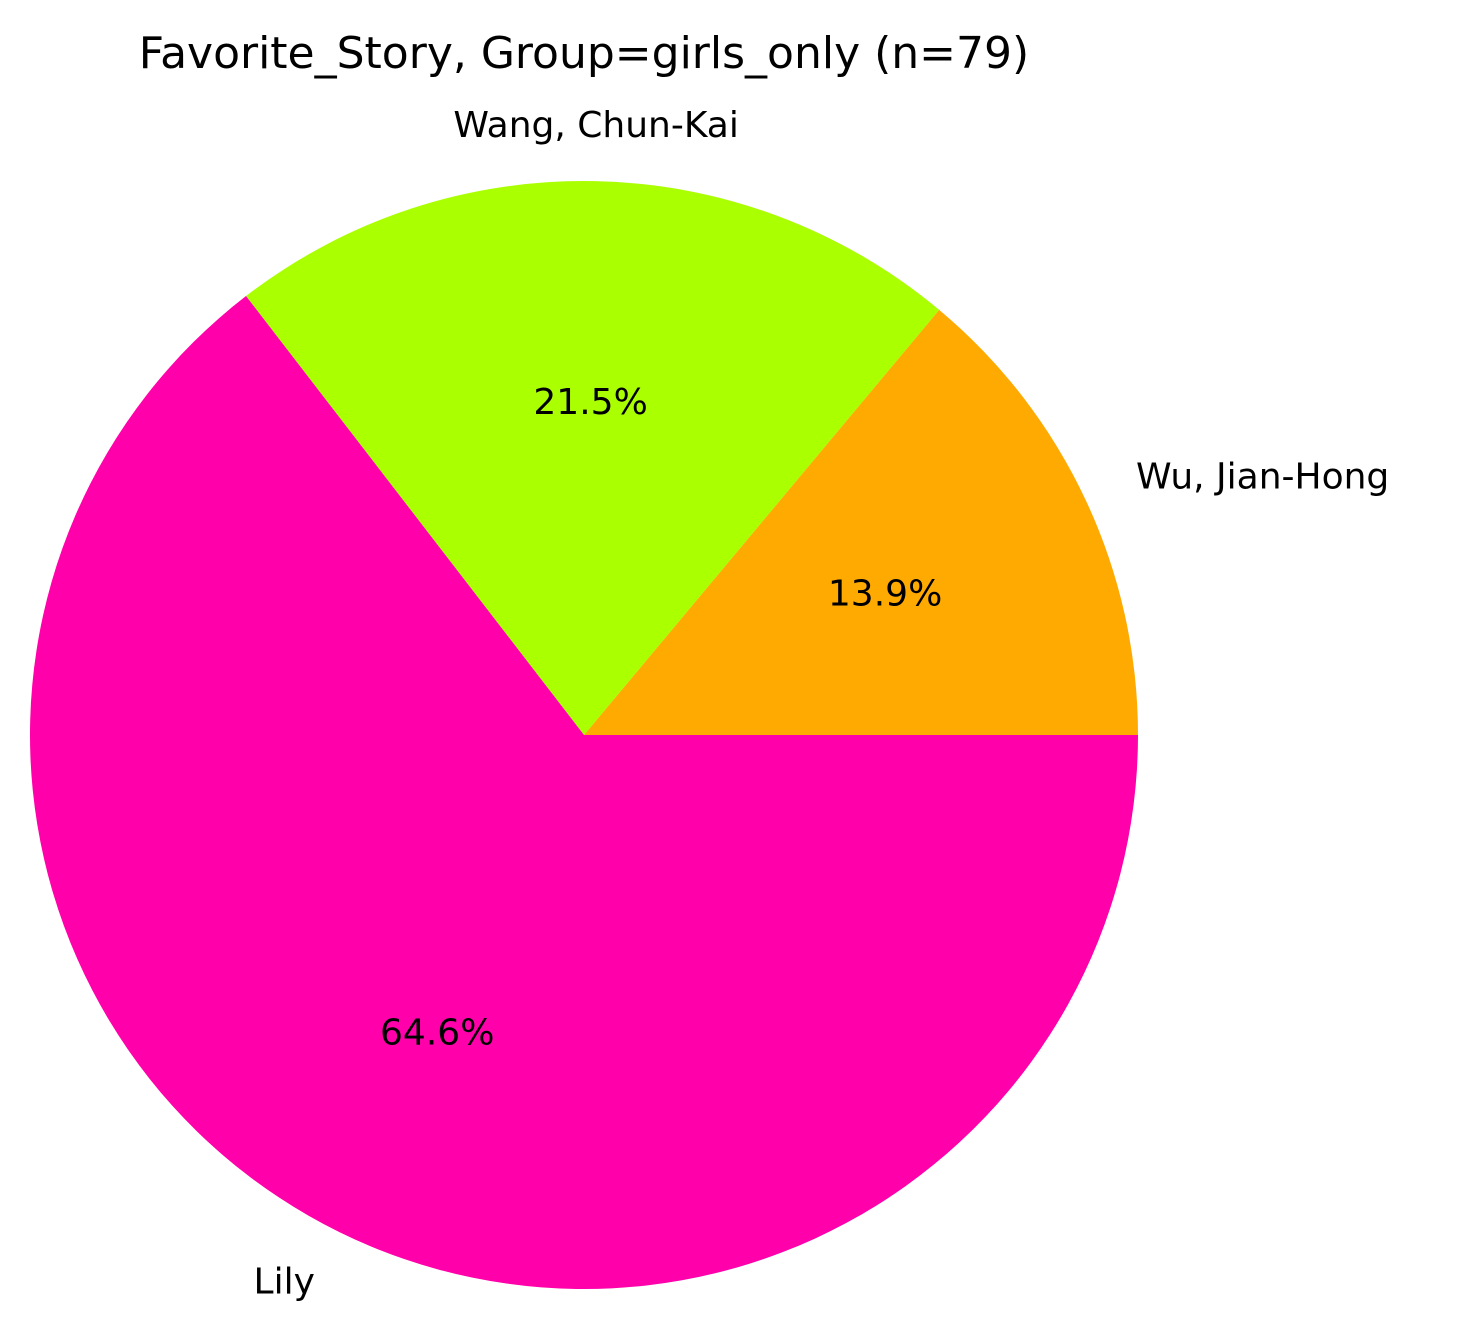 The image size is (1459, 1334). I want to click on slice-percent-lily: 64.6%, so click(437, 1033).